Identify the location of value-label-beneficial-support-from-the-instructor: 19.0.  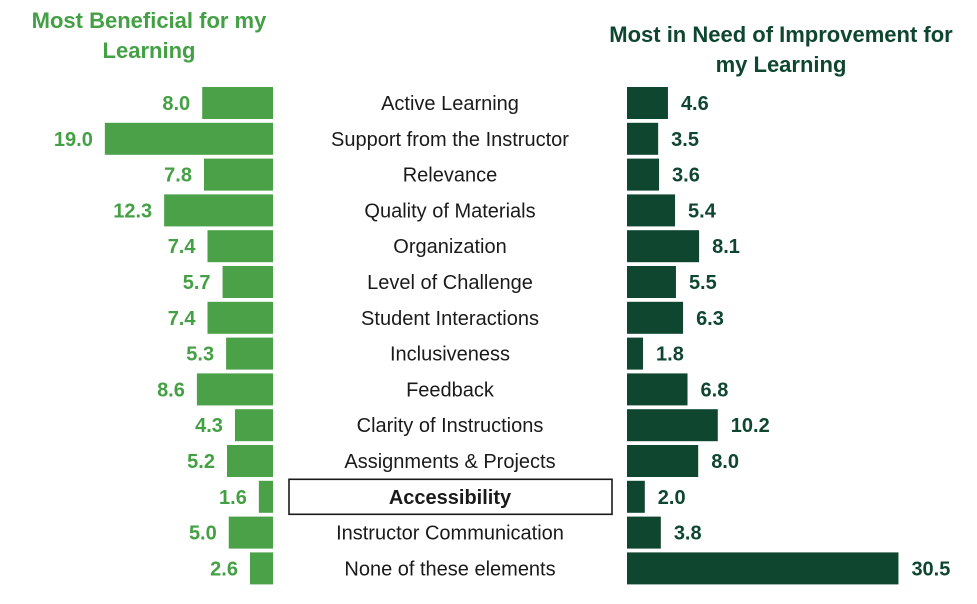
(73, 140).